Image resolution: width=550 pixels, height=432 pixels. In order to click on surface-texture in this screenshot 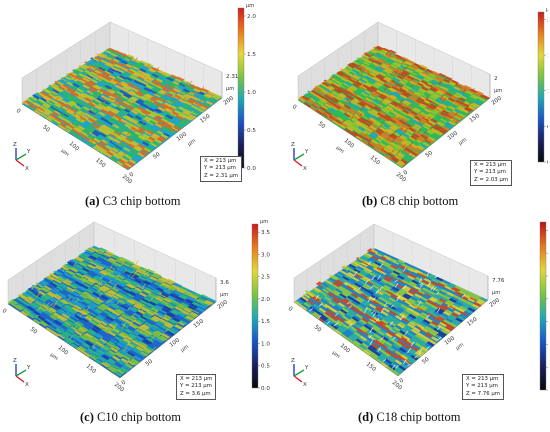, I will do `click(391, 310)`.